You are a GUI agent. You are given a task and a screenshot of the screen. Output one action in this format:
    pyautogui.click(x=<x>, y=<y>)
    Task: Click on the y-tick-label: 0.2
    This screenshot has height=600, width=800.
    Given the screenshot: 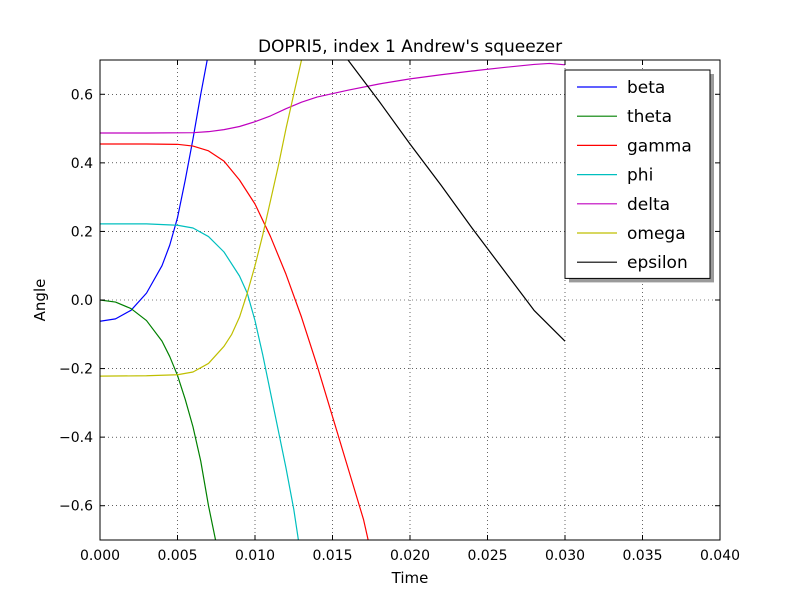 What is the action you would take?
    pyautogui.click(x=82, y=232)
    